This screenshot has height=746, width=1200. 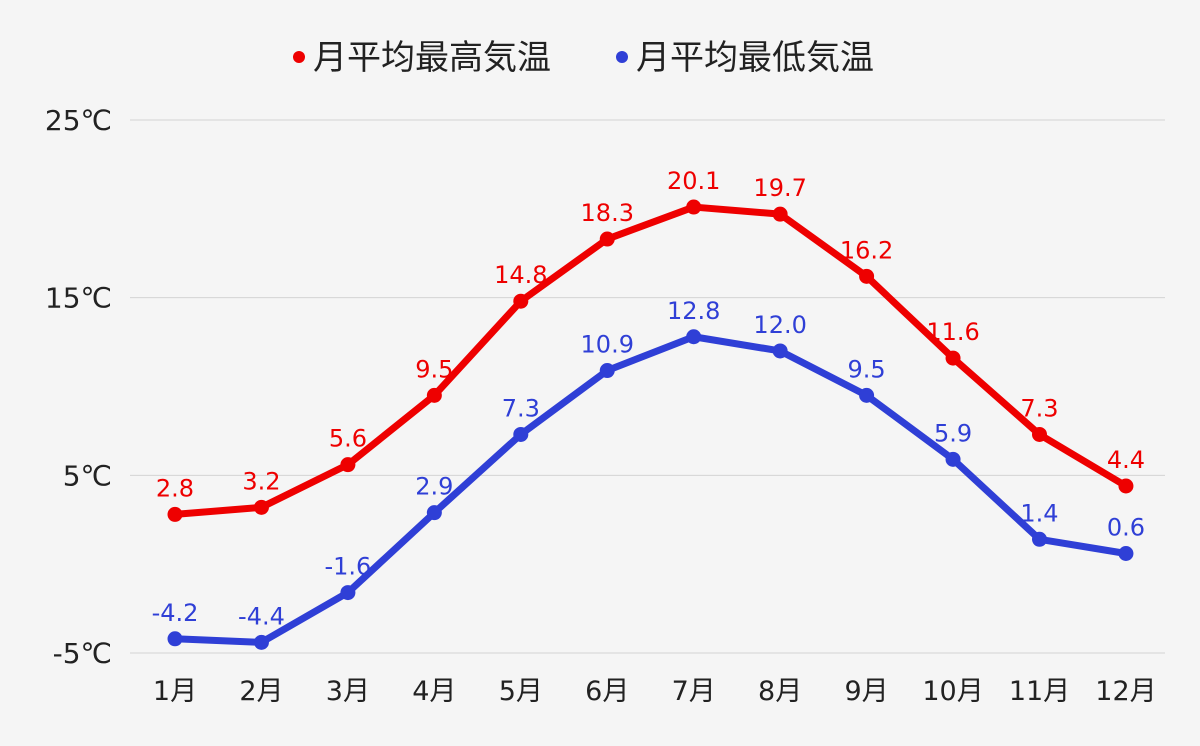 I want to click on data-label-max-temp: 4.4, so click(x=1126, y=460).